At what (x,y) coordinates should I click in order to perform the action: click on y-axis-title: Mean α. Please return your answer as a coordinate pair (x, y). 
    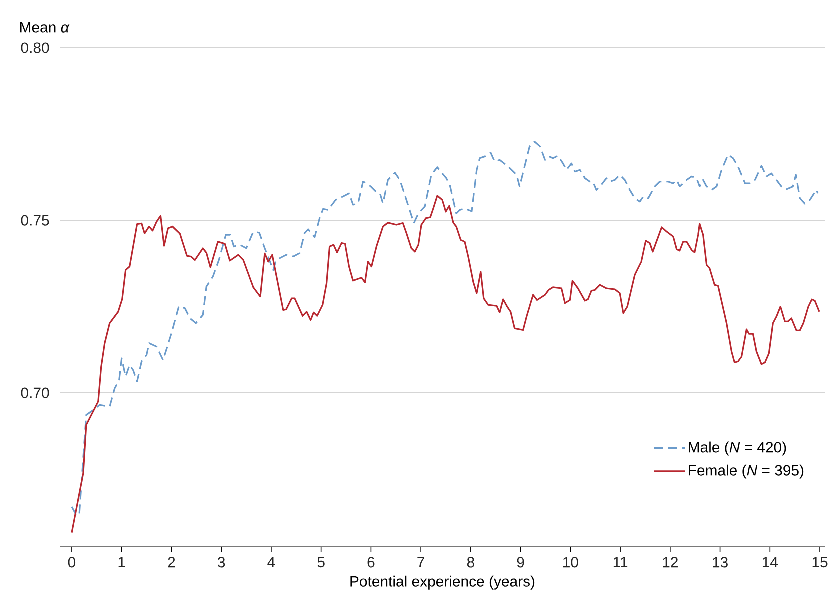
    Looking at the image, I should click on (45, 27).